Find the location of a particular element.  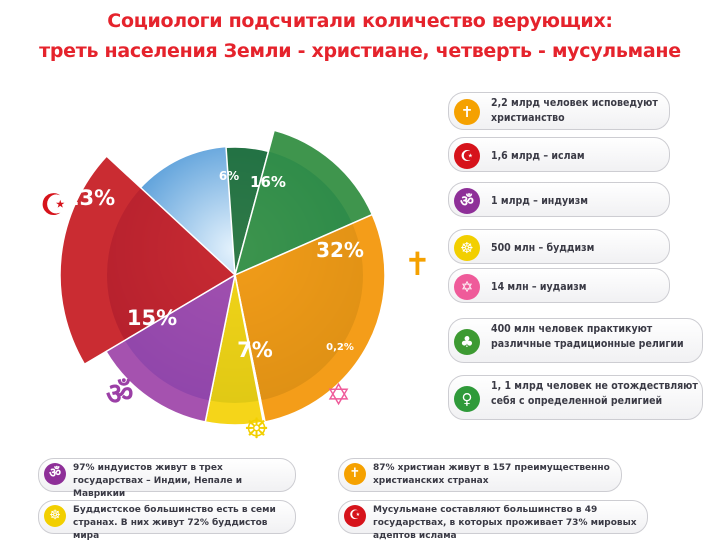

star-of-david-symbol-icon: ✡ is located at coordinates (339, 395).